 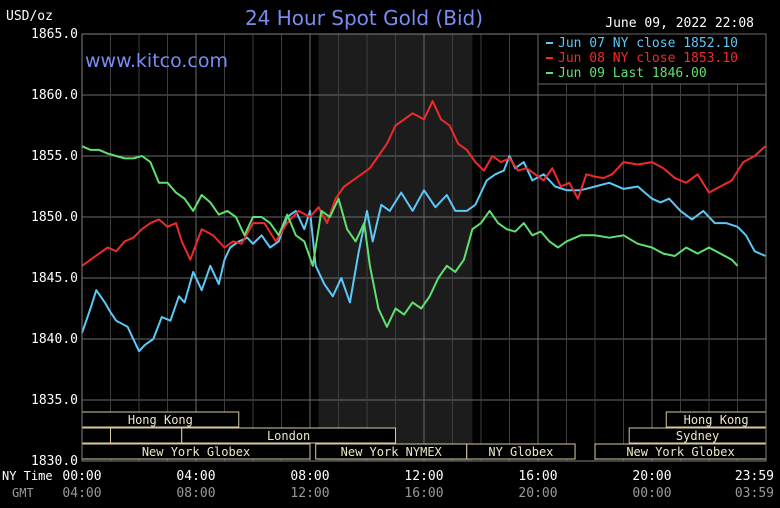 What do you see at coordinates (23, 493) in the screenshot?
I see `gmt-row-label: GMT` at bounding box center [23, 493].